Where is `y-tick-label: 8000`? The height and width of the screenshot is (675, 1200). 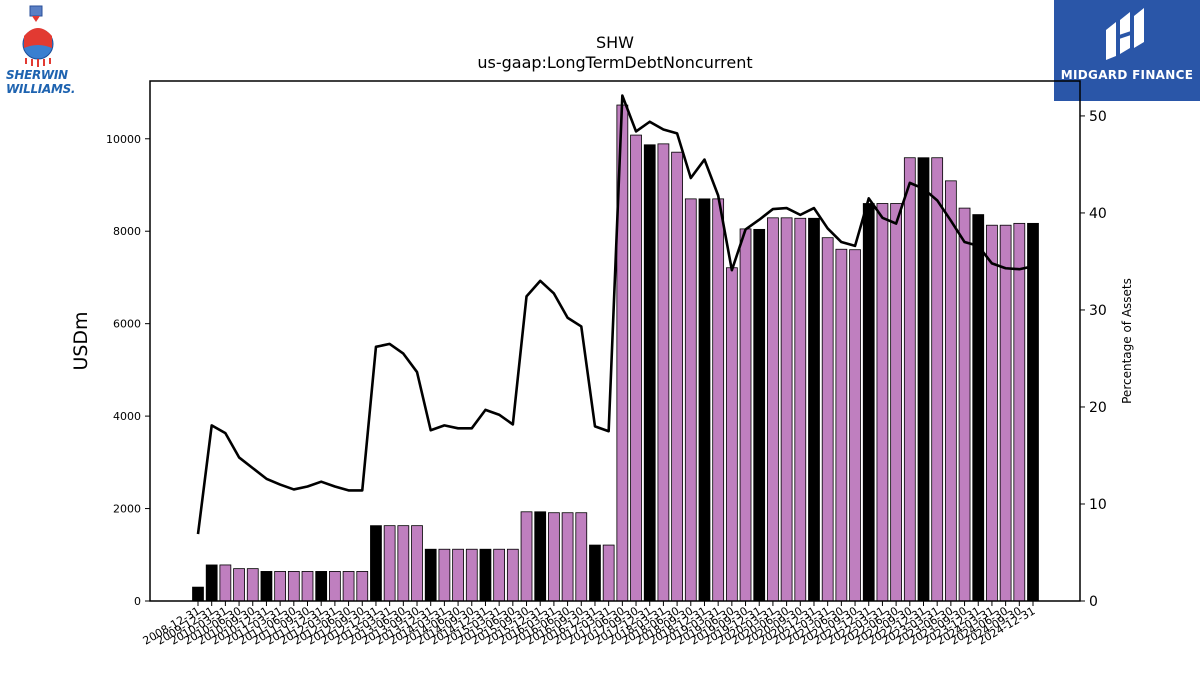
y-tick-label: 8000 is located at coordinates (127, 231).